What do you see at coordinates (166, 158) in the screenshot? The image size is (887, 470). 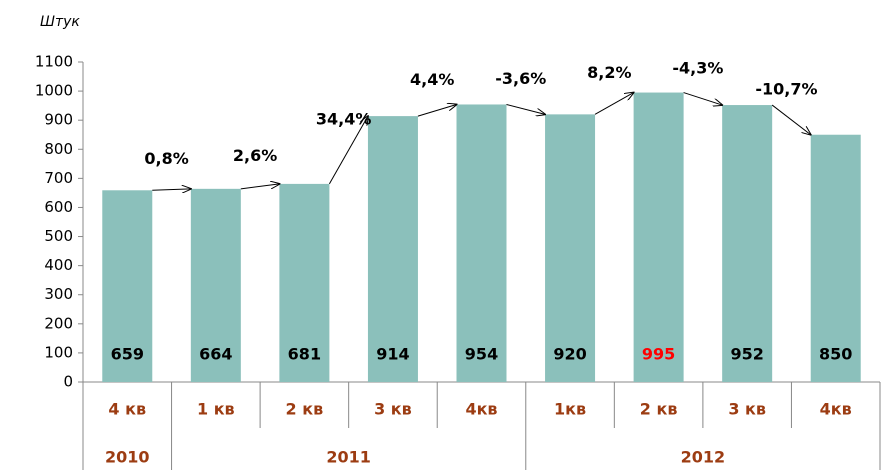 I see `change-label: 0,8%` at bounding box center [166, 158].